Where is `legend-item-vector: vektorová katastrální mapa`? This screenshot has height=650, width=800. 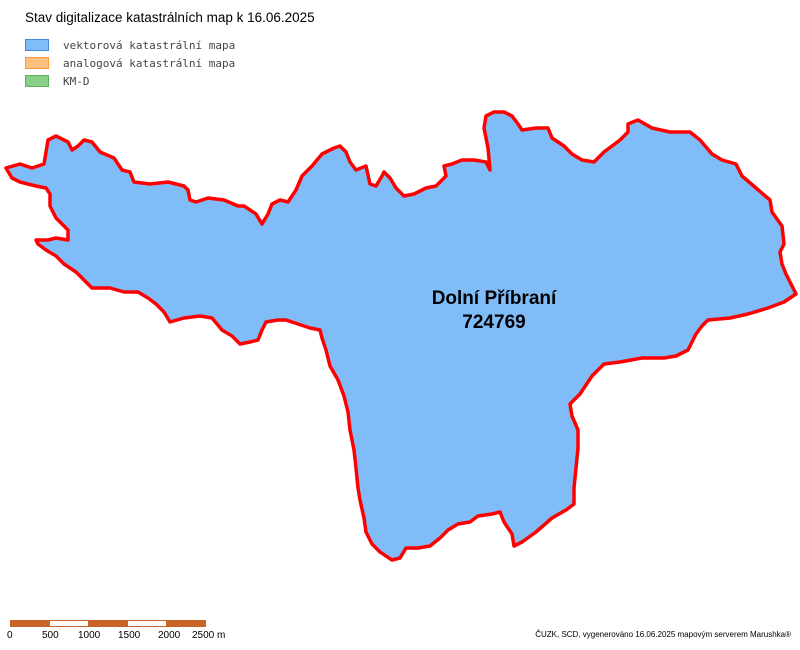 legend-item-vector: vektorová katastrální mapa is located at coordinates (130, 45).